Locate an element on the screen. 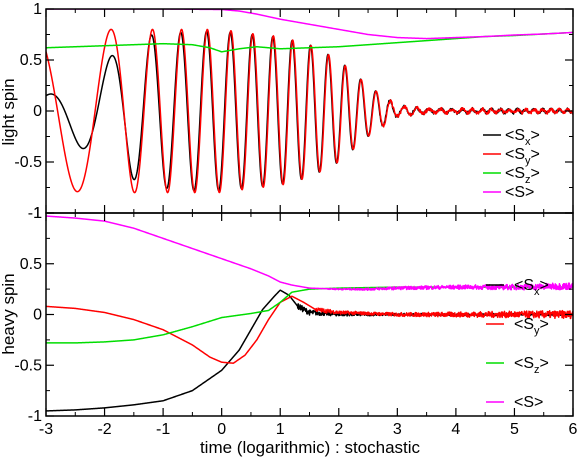 This screenshot has width=581, height=461. x-axis-label: time (logarithmic) : stochastic is located at coordinates (310, 447).